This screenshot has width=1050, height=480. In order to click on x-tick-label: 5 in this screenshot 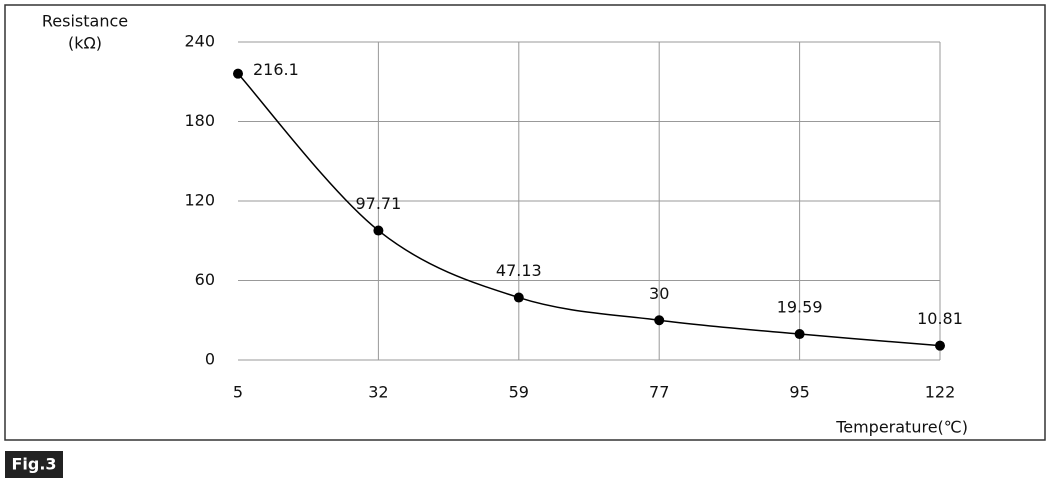, I will do `click(238, 392)`.